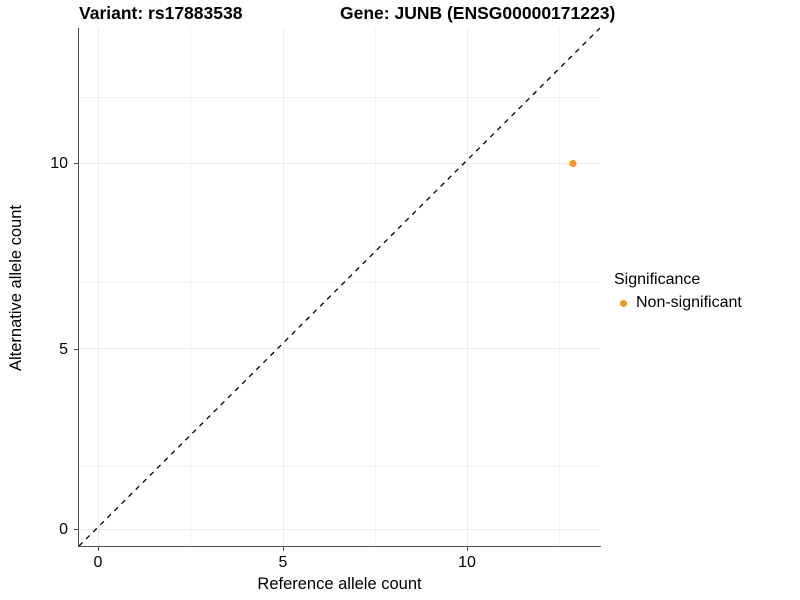  What do you see at coordinates (63, 529) in the screenshot?
I see `y-tick-label-0: 0` at bounding box center [63, 529].